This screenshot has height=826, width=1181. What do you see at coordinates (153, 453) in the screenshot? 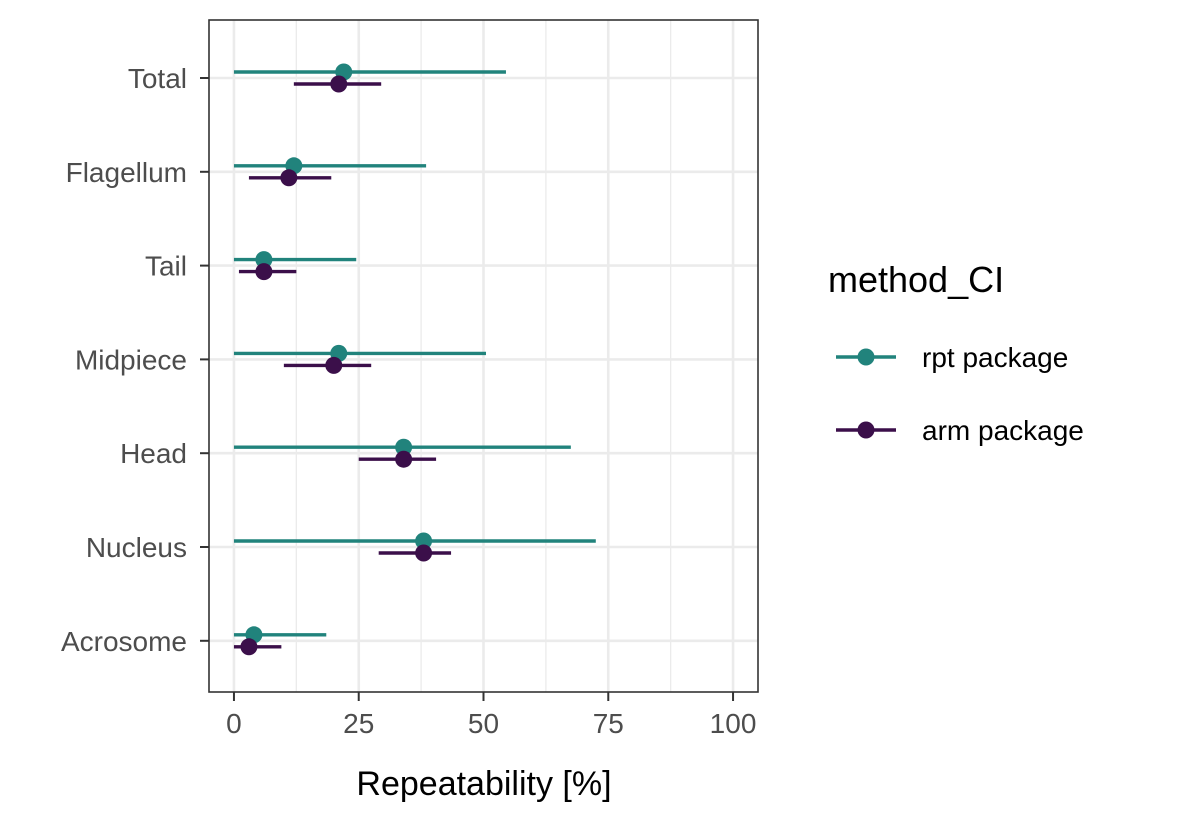
I see `y-tick-label: Head` at bounding box center [153, 453].